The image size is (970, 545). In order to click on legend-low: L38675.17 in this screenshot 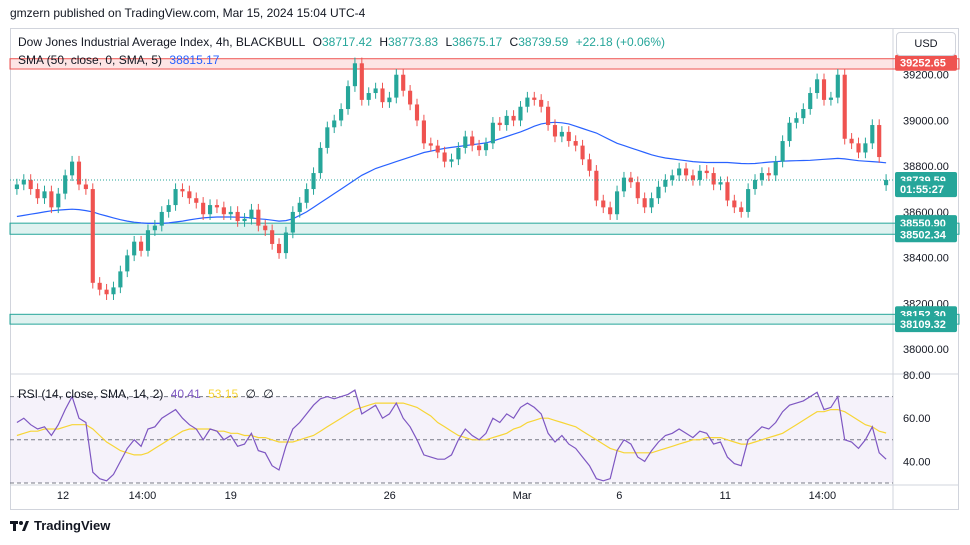, I will do `click(474, 42)`.